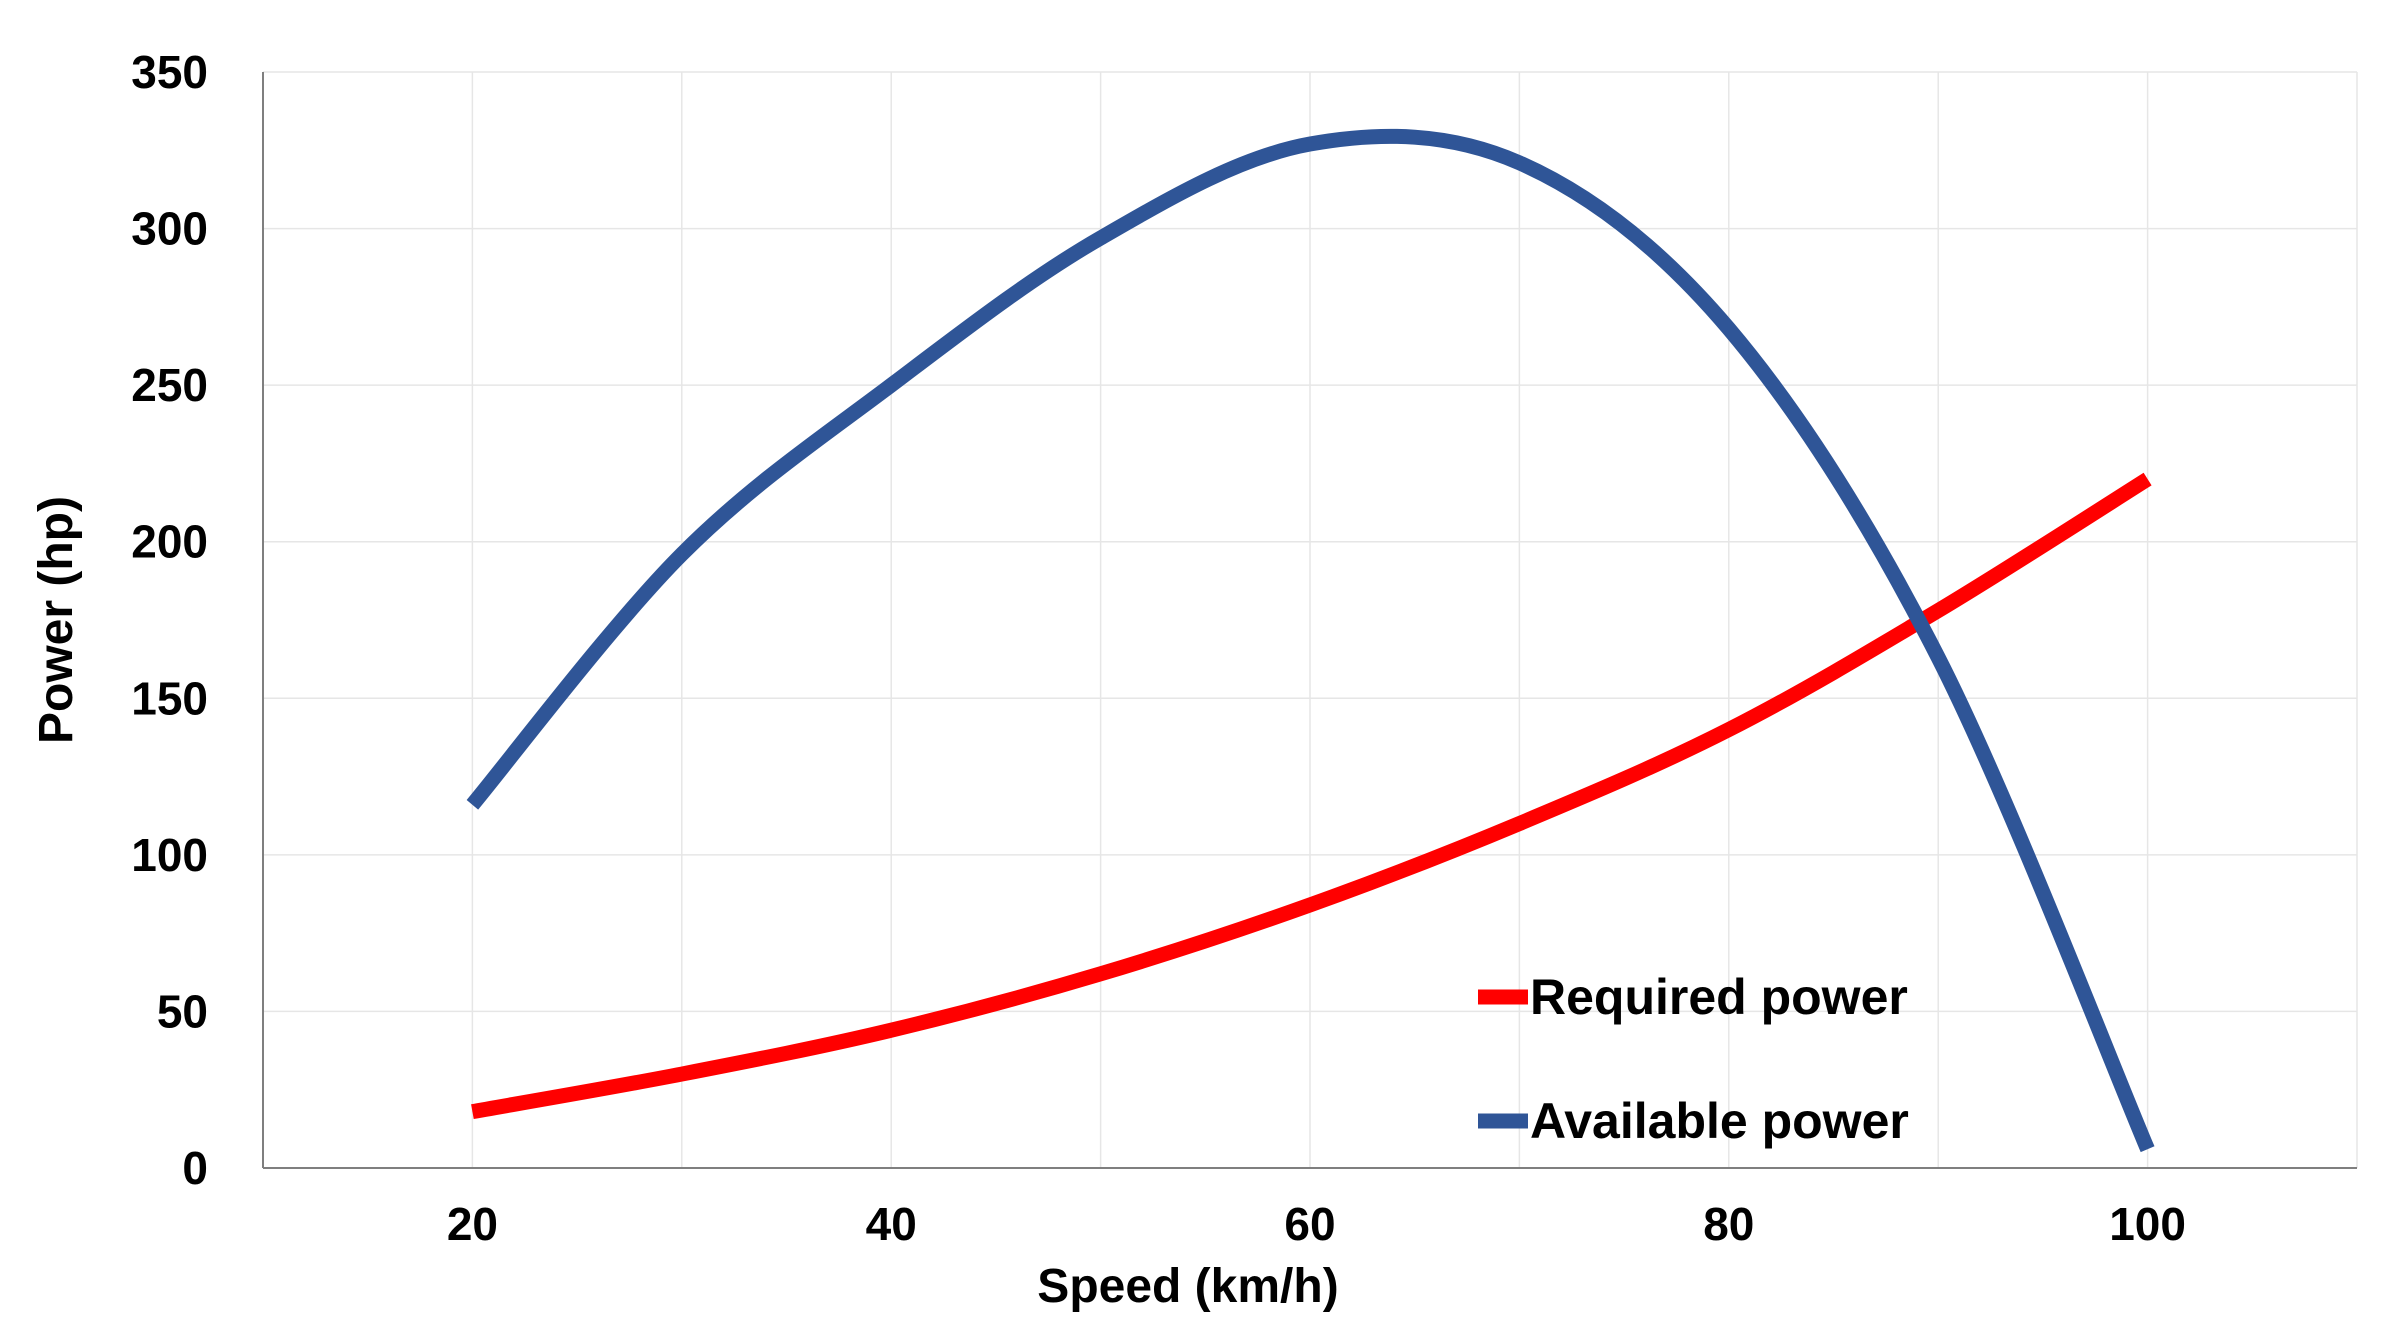 The height and width of the screenshot is (1335, 2390). What do you see at coordinates (169, 385) in the screenshot?
I see `y-tick-label: 250` at bounding box center [169, 385].